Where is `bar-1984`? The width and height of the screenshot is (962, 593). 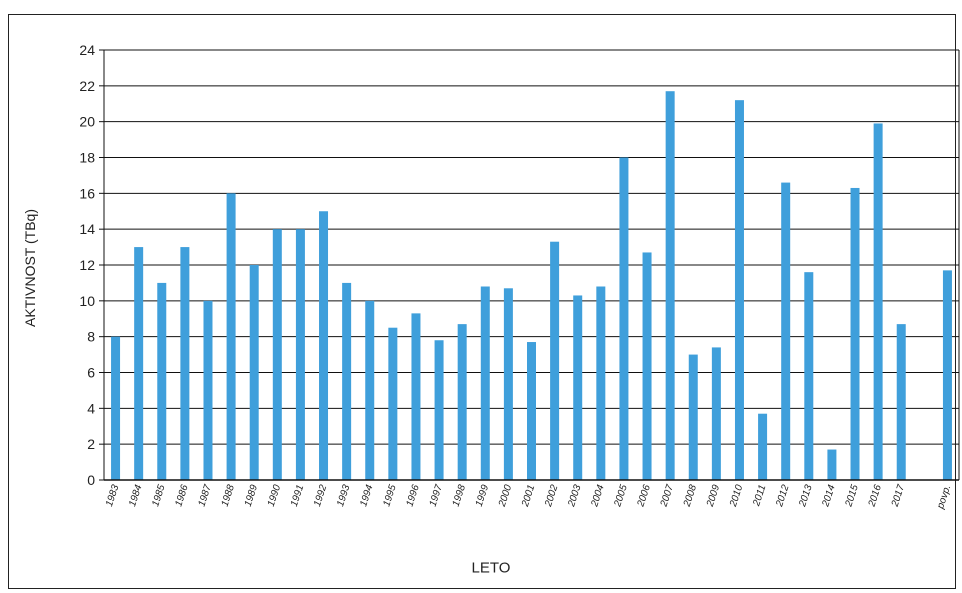 bar-1984 is located at coordinates (139, 363).